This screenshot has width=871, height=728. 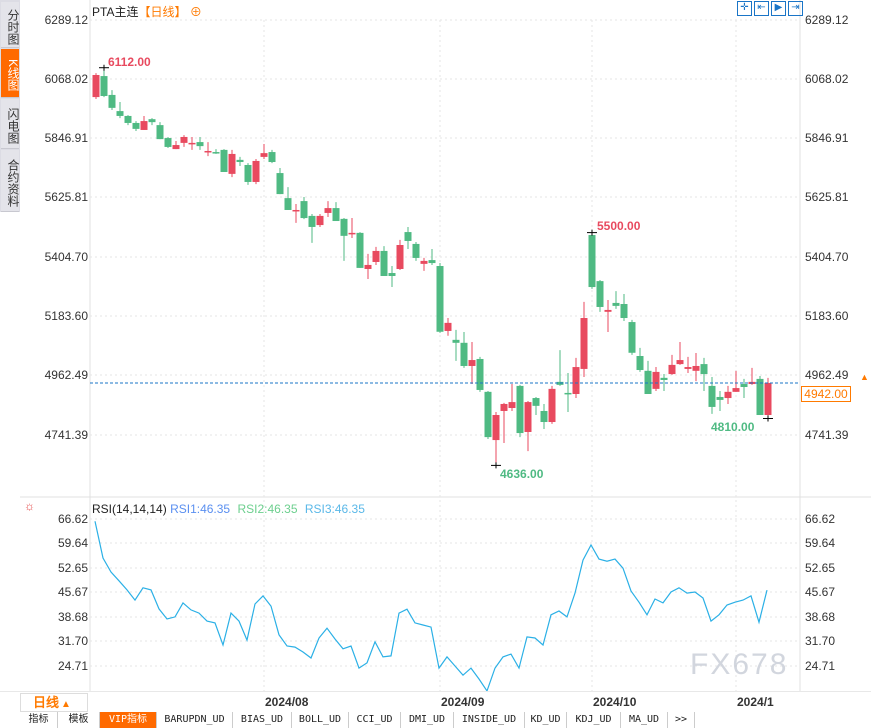 I want to click on rsi1-value: RSI1:46.35, so click(x=200, y=509).